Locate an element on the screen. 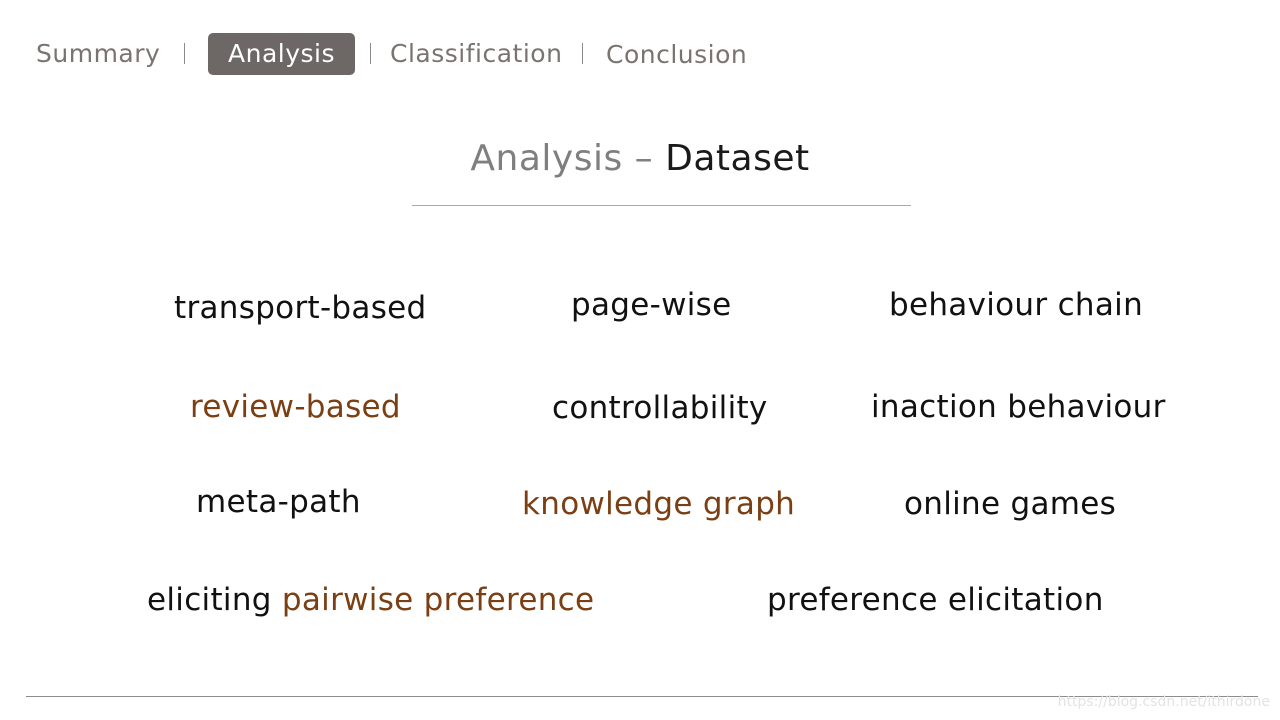  watermark: https://blog.csdn.net/ithirdone is located at coordinates (1163, 702).